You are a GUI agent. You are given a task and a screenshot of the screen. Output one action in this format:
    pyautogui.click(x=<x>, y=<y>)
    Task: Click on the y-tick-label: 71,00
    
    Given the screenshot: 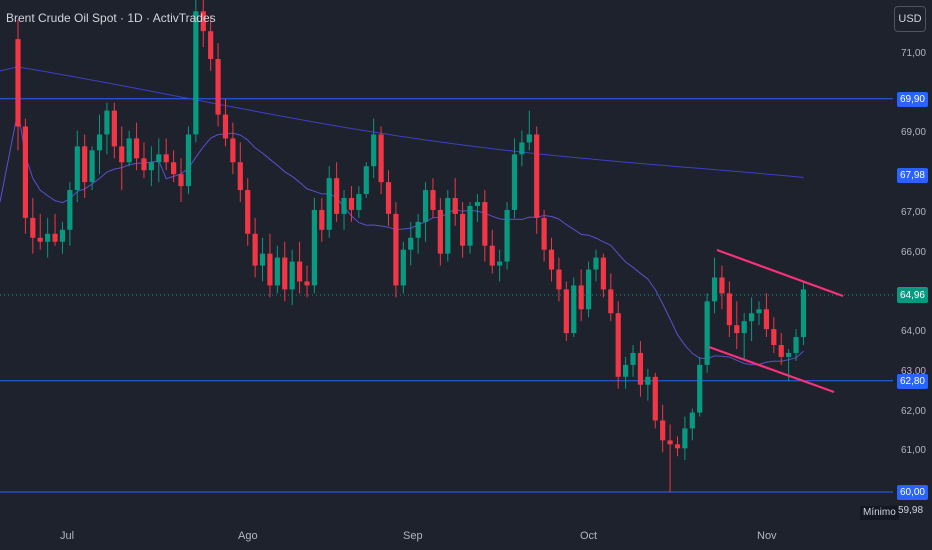 What is the action you would take?
    pyautogui.click(x=913, y=53)
    